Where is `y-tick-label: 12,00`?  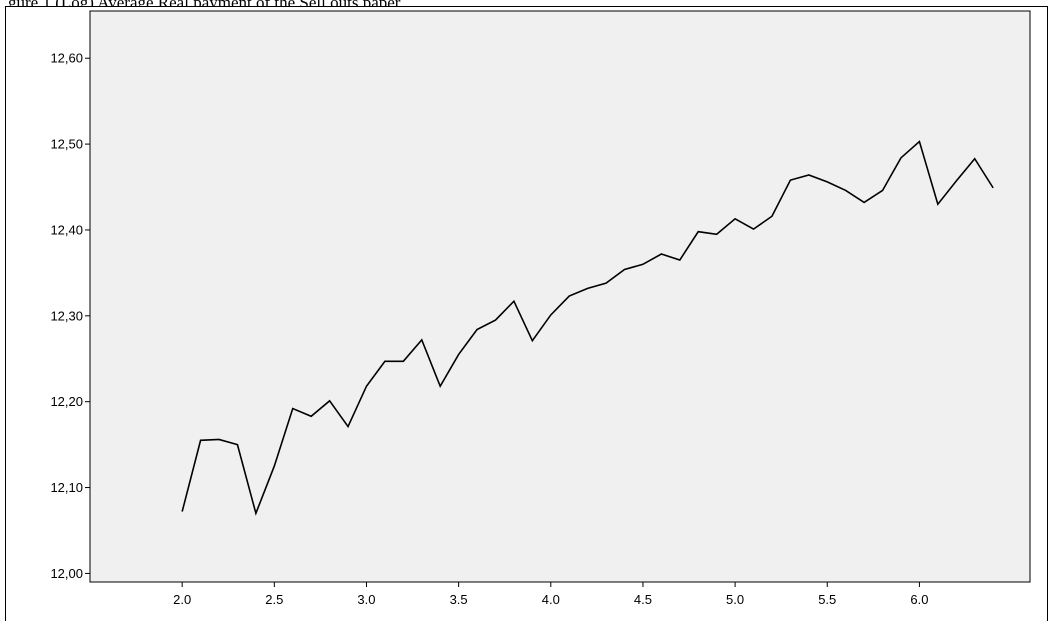 y-tick-label: 12,00 is located at coordinates (66, 573).